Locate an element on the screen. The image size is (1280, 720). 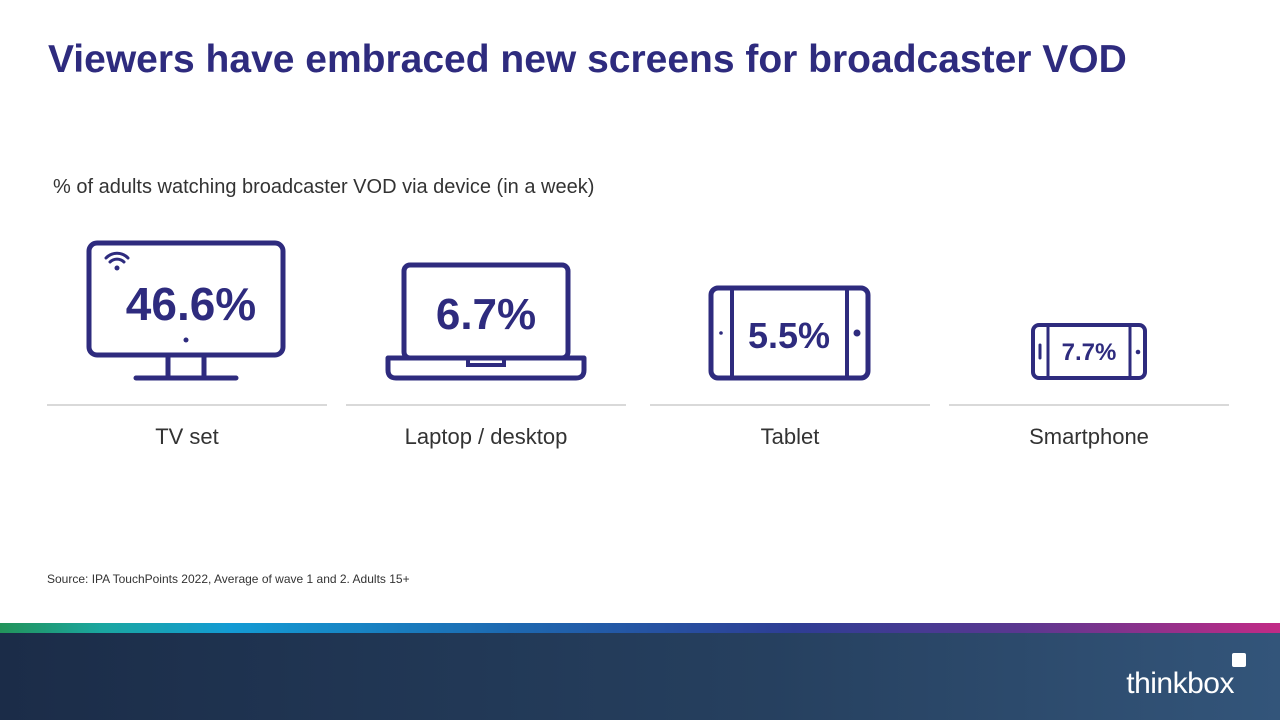
label-tablet: Tablet is located at coordinates (790, 436).